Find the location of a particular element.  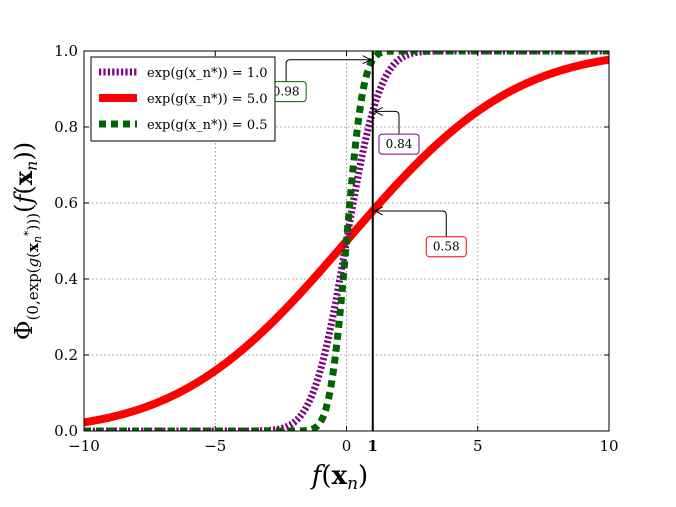

x-tick-label: −10 is located at coordinates (84, 446).